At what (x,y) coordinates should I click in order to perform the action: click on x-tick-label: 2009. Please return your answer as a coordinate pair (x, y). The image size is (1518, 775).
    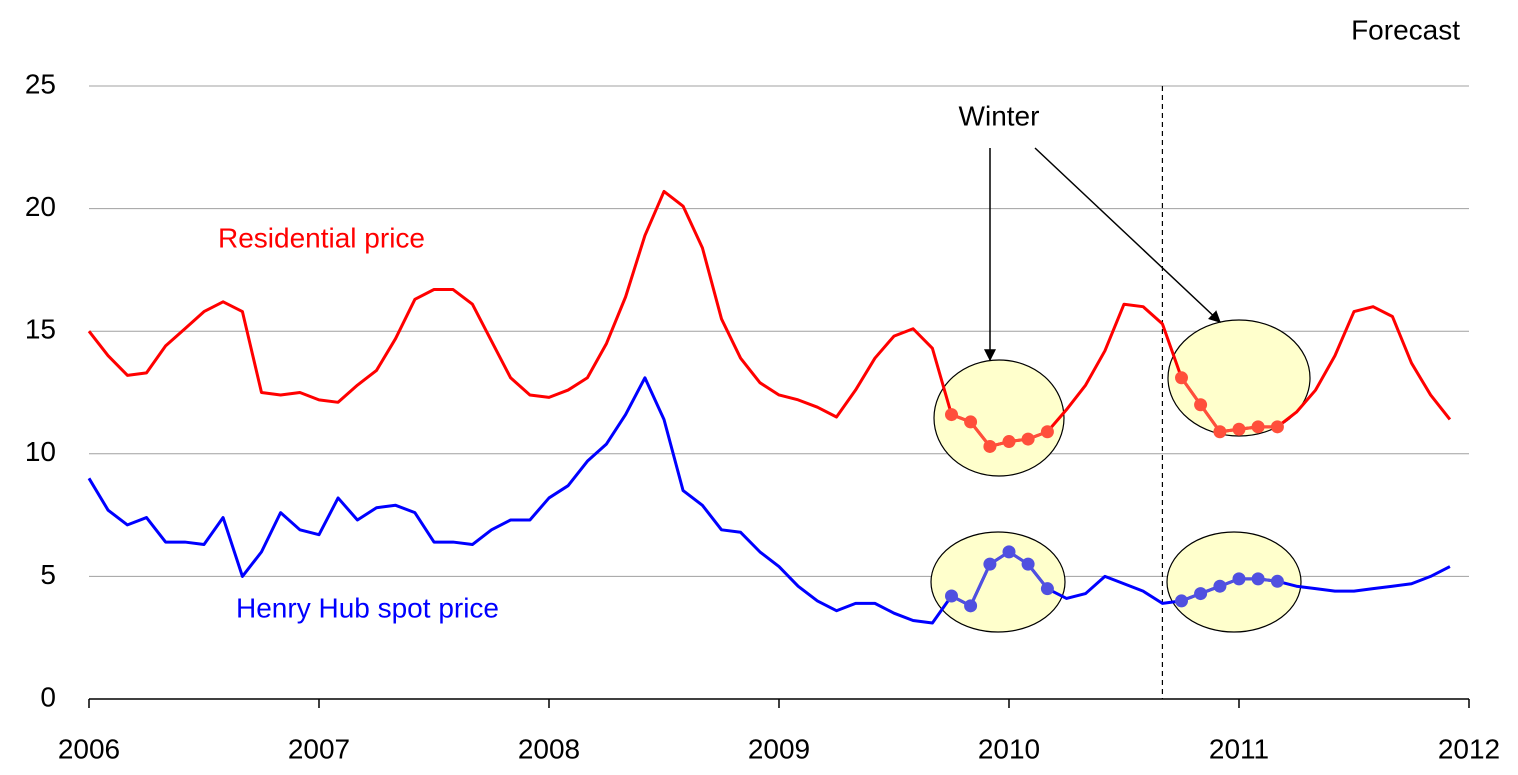
    Looking at the image, I should click on (779, 748).